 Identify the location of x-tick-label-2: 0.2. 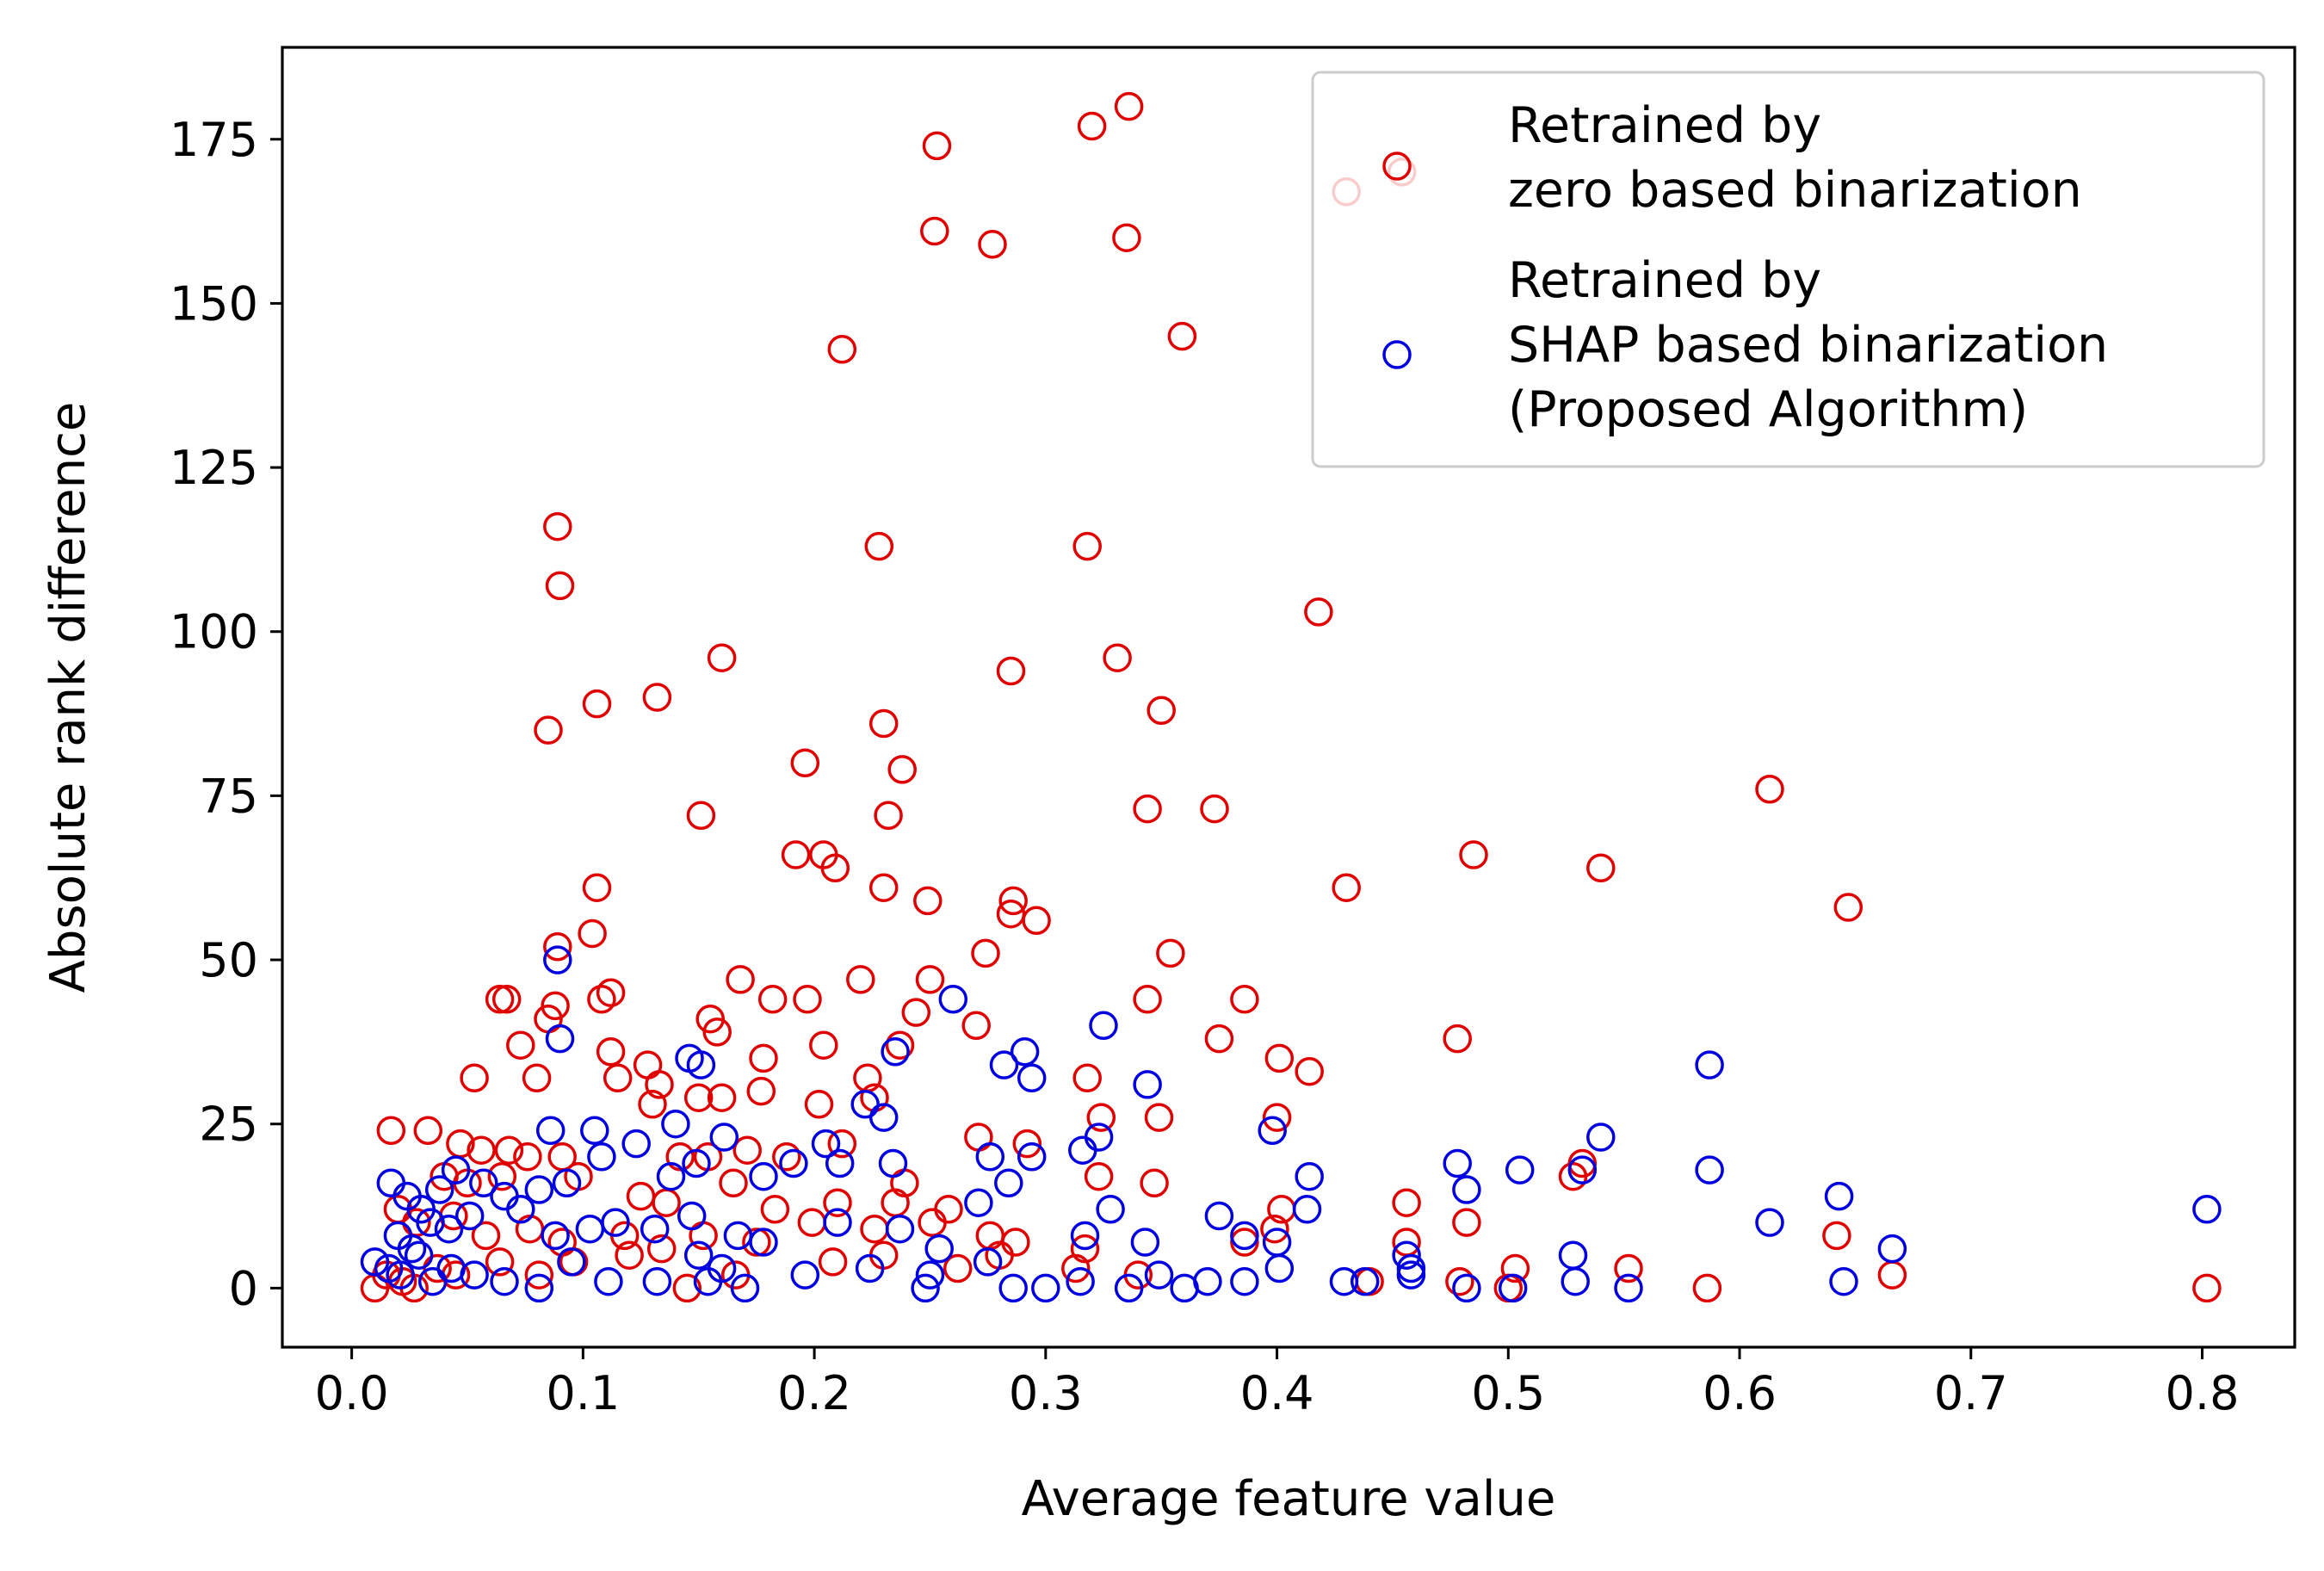
(814, 1393).